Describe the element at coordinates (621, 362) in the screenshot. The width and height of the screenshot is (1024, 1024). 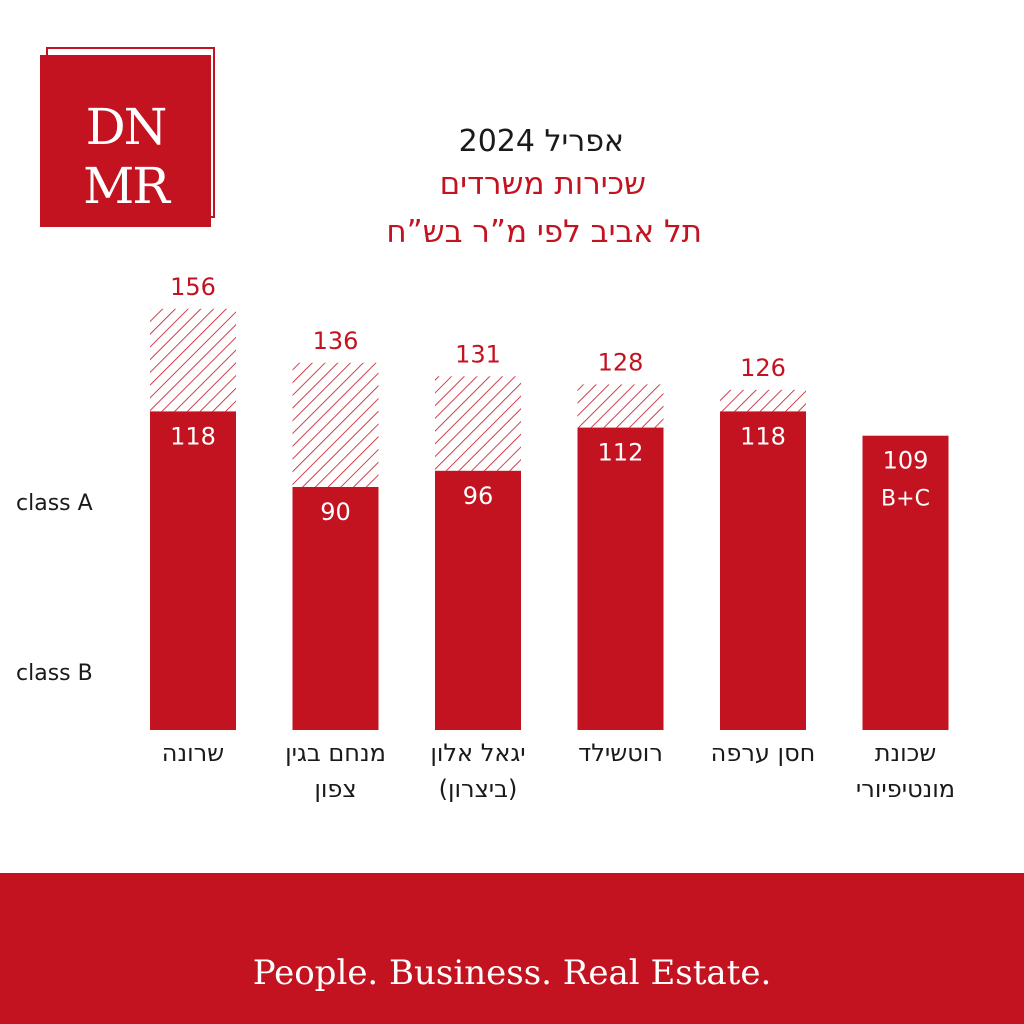
I see `value-label-class-a-4: 128` at that location.